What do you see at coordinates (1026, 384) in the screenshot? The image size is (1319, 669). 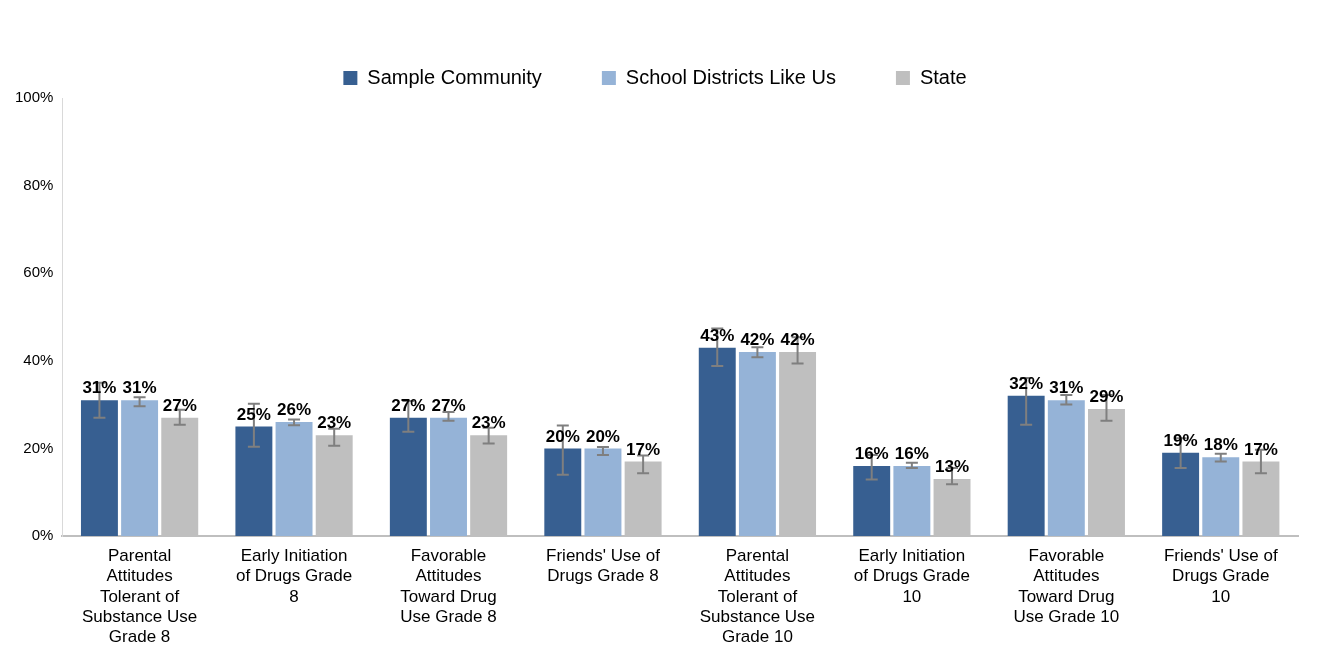 I see `data-label: 32%` at bounding box center [1026, 384].